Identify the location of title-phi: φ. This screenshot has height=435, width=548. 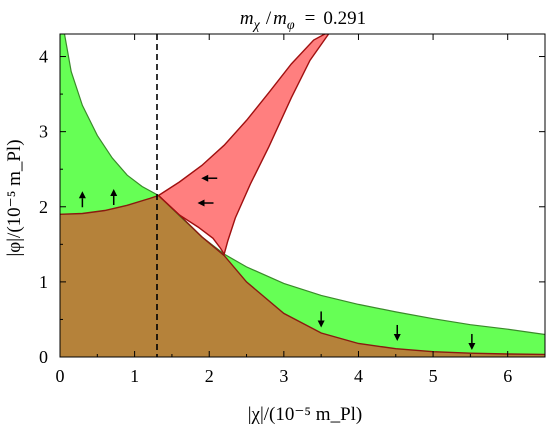
(291, 25).